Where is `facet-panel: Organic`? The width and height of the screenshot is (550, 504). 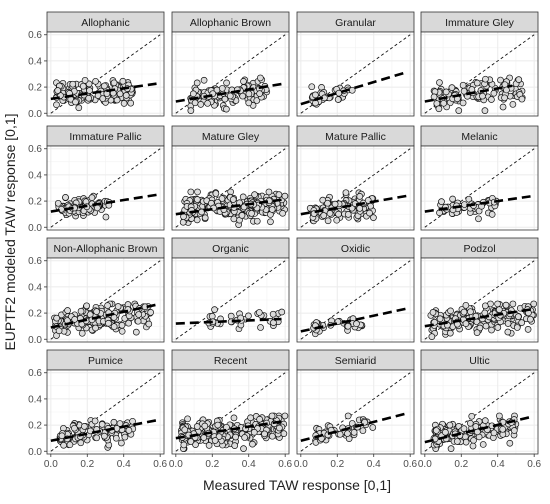 facet-panel: Organic is located at coordinates (230, 290).